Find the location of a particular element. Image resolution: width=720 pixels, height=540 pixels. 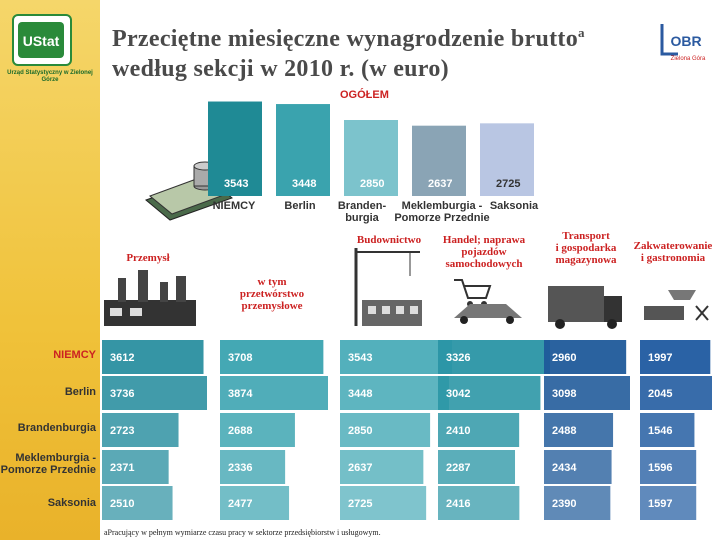

section-bar-value: 3543 is located at coordinates (360, 358).